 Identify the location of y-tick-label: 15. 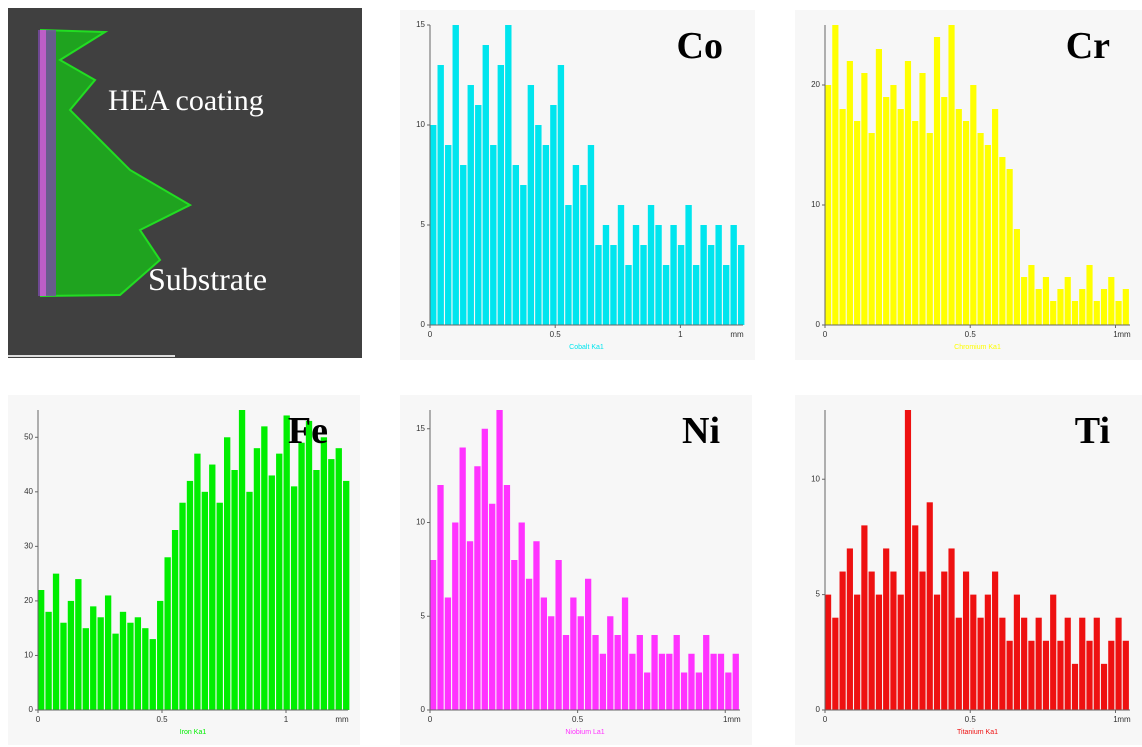
(420, 24).